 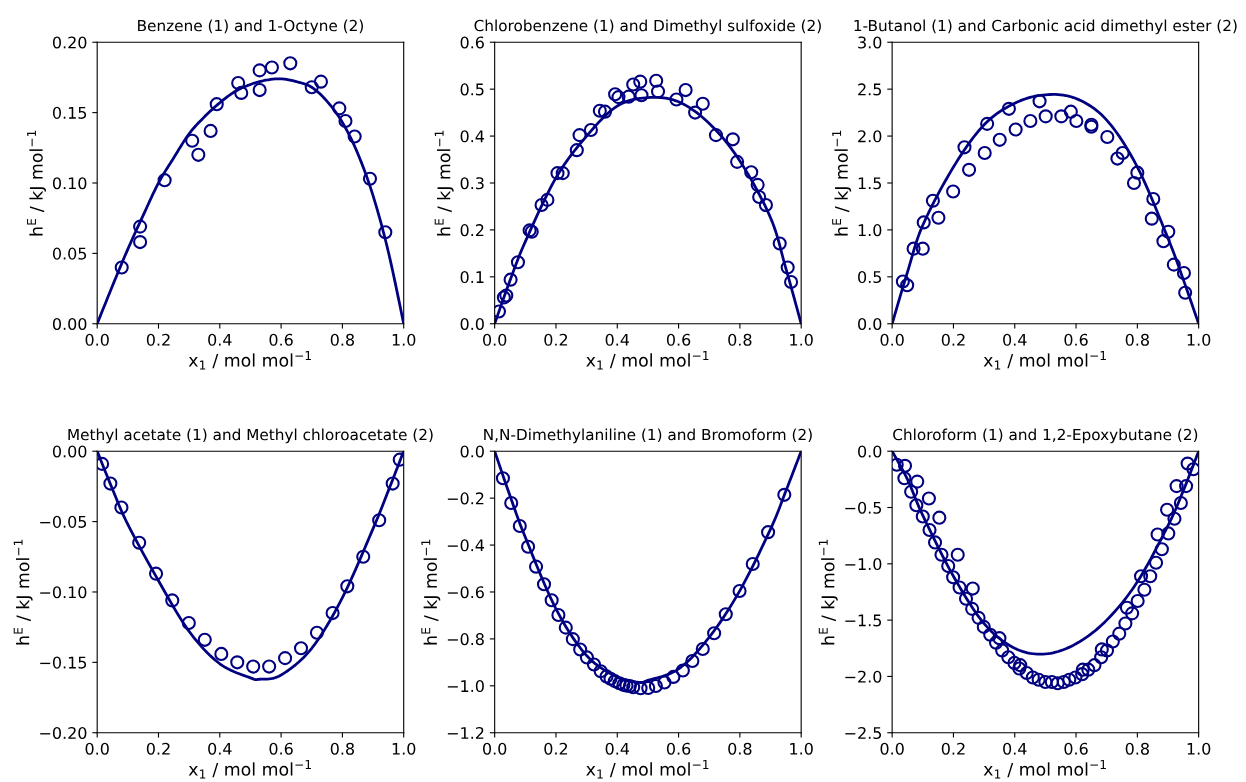 I want to click on y-tick-label: 2.0, so click(x=870, y=136).